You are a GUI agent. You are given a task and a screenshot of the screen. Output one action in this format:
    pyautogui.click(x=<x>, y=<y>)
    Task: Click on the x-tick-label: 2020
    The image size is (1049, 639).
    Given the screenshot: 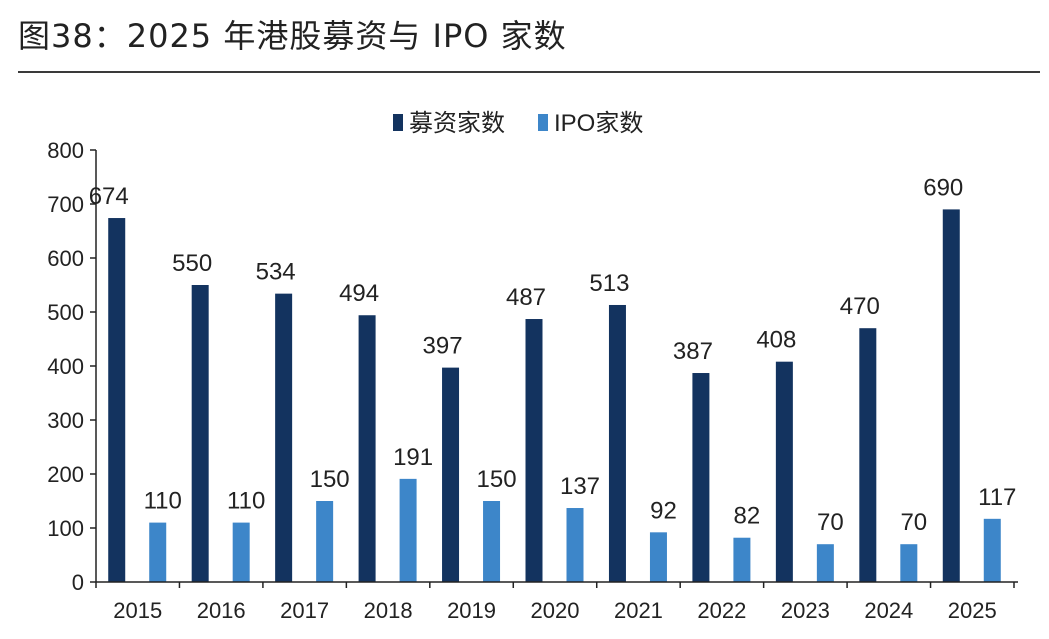 What is the action you would take?
    pyautogui.click(x=555, y=610)
    